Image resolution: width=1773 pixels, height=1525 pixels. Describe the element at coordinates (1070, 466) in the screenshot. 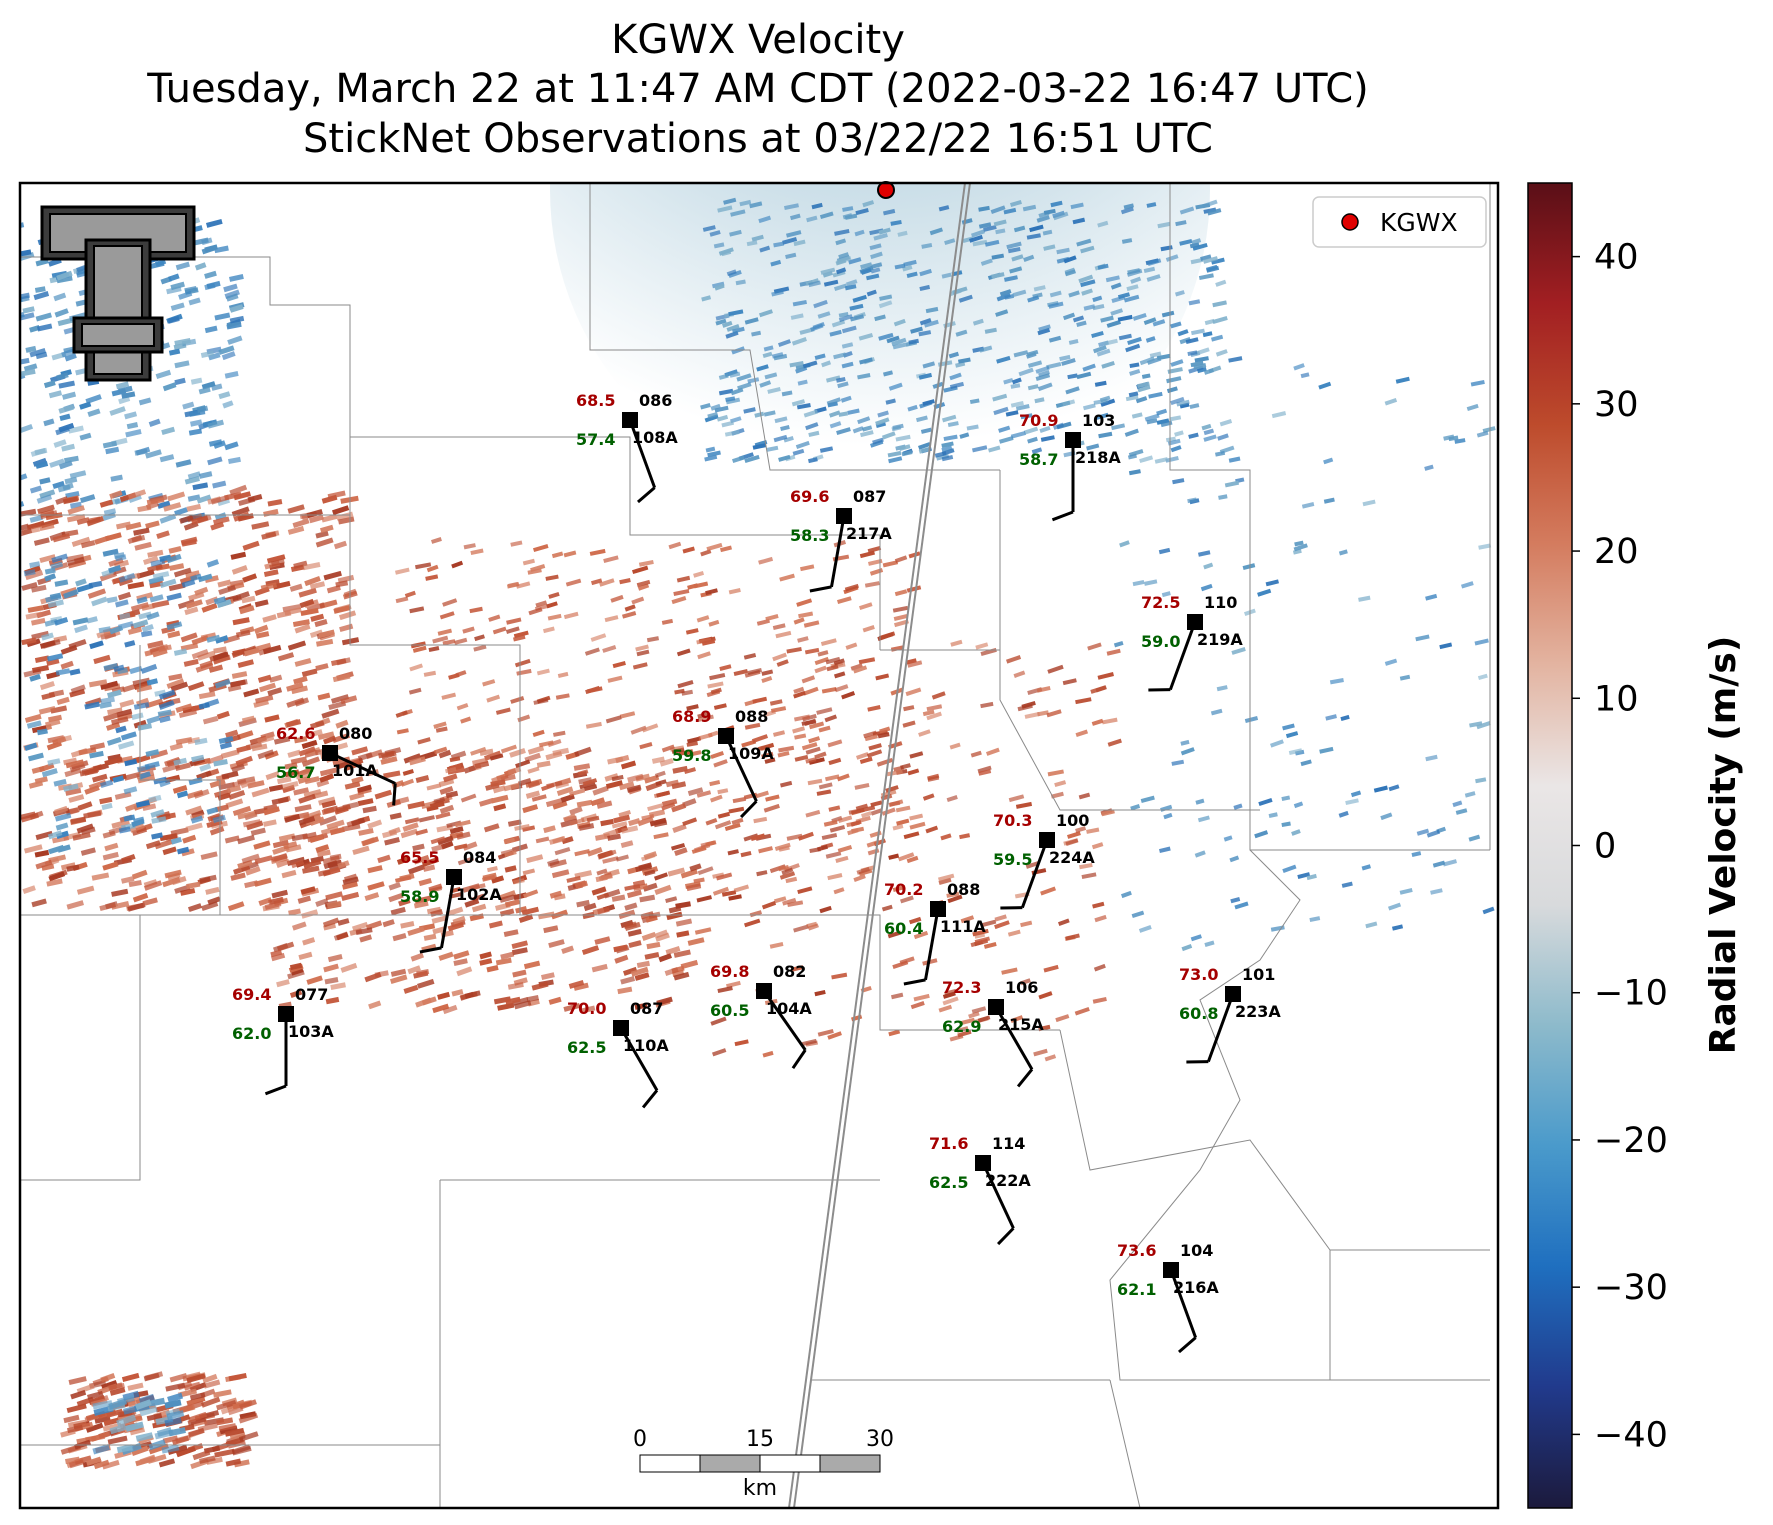

I see `station-218A: 70.9 103 58.7 218A` at that location.